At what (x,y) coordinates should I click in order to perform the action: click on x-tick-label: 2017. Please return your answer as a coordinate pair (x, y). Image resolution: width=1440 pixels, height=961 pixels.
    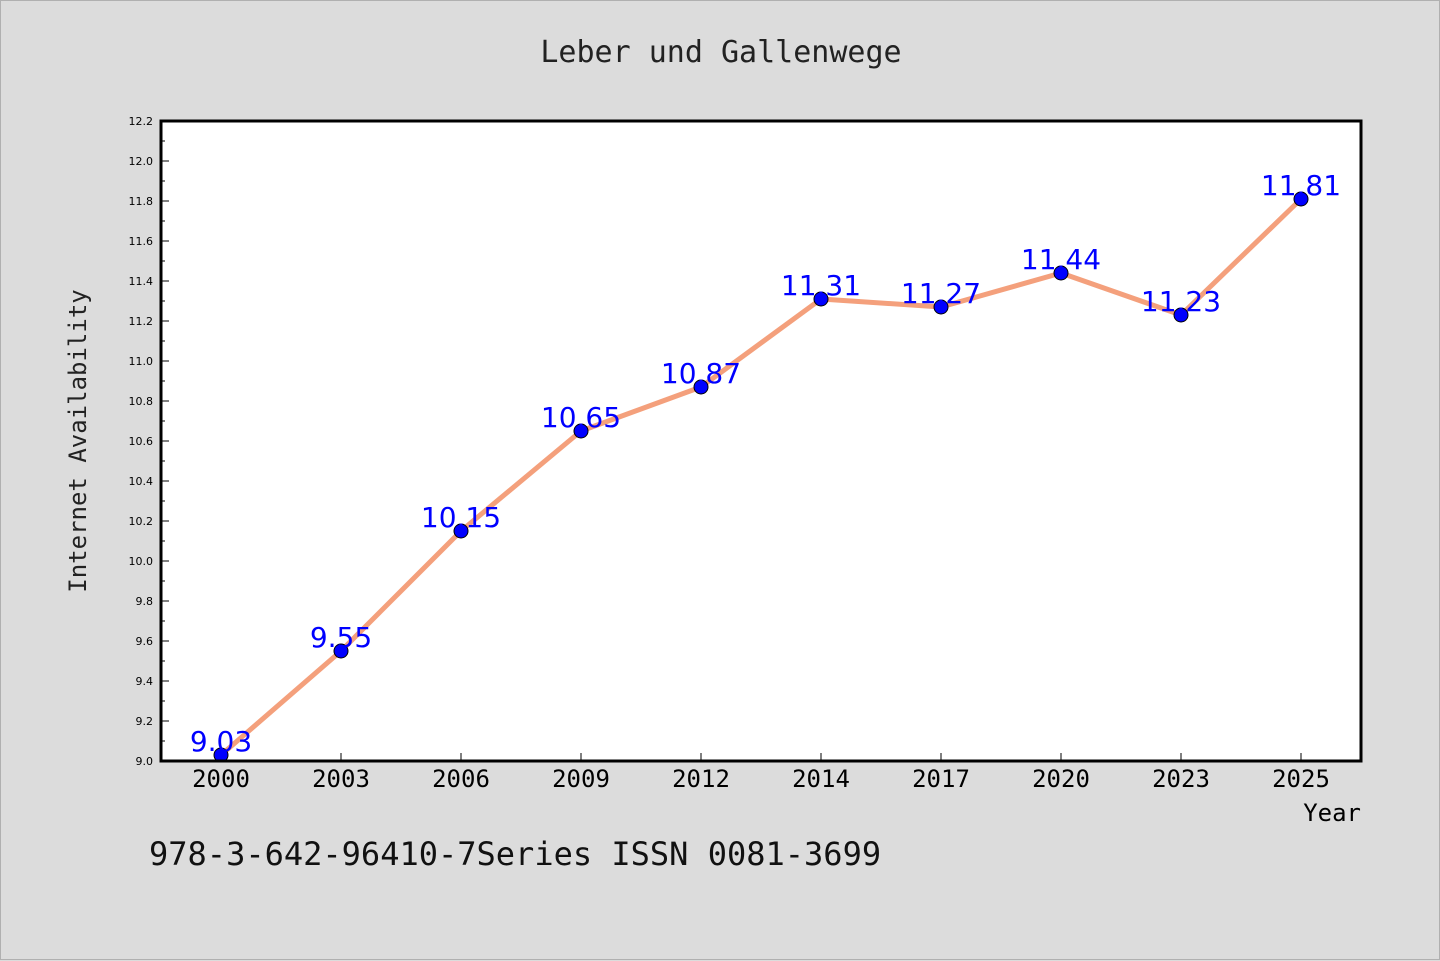
    Looking at the image, I should click on (941, 779).